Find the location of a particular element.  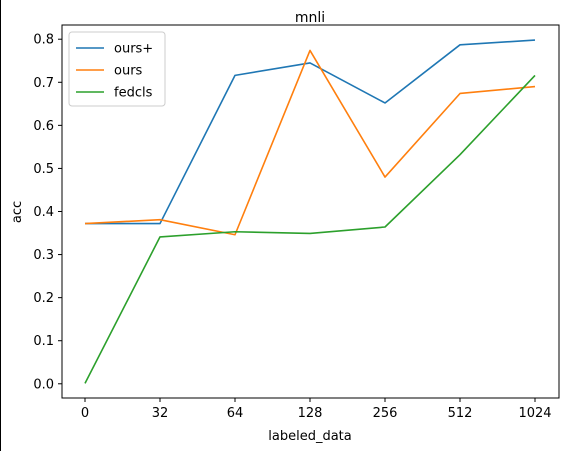

y-tick-label: 0.7 is located at coordinates (43, 83).